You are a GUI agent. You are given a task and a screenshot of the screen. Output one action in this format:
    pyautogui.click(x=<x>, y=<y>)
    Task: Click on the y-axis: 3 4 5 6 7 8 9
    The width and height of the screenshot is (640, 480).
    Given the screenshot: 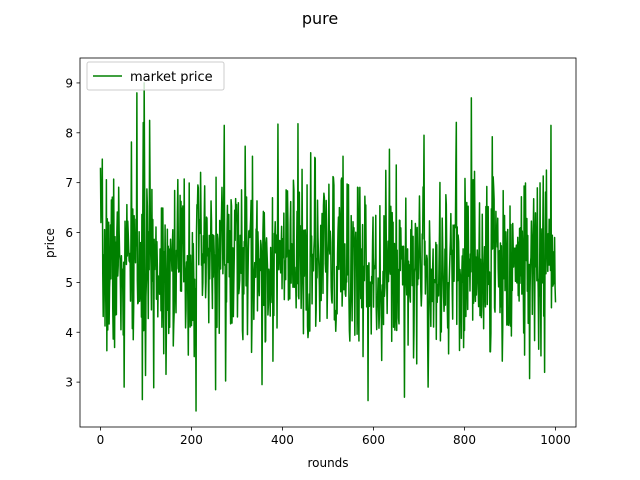 What is the action you would take?
    pyautogui.click(x=72, y=233)
    